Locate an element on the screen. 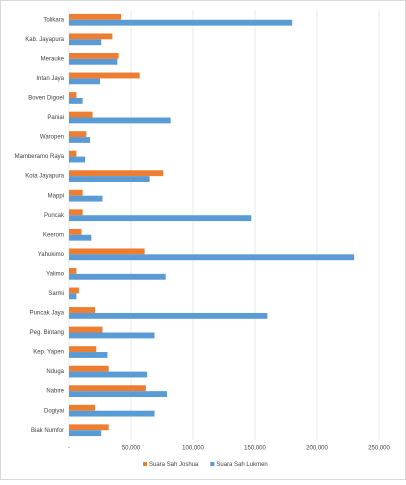  y-tick-label: Merauke is located at coordinates (53, 59).